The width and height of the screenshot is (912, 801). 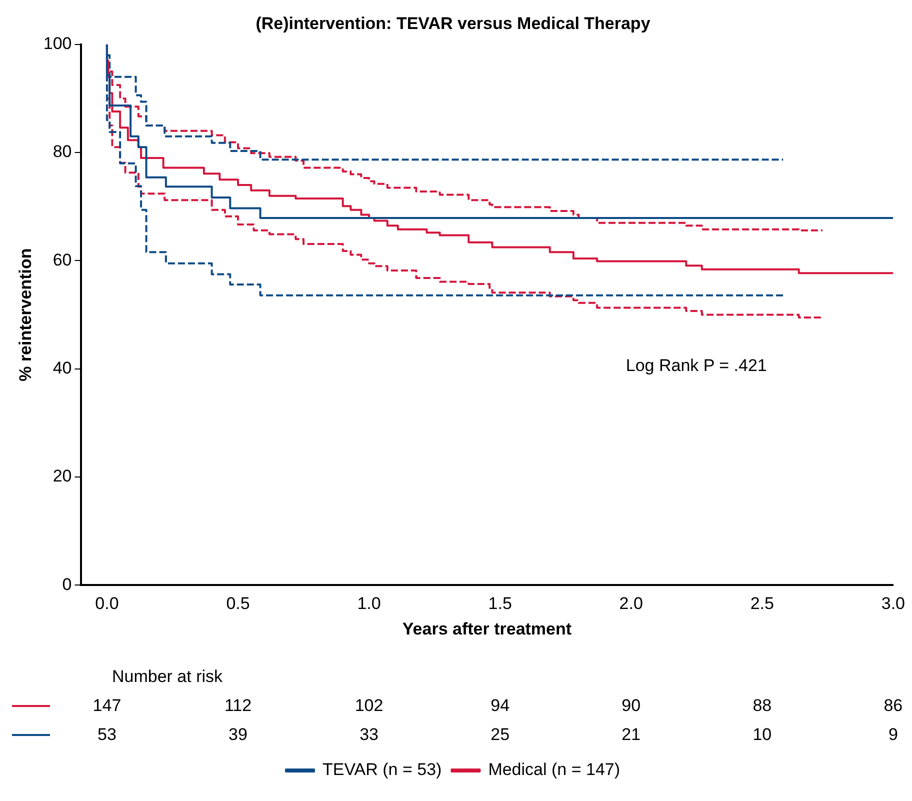 What do you see at coordinates (107, 705) in the screenshot?
I see `text: 147` at bounding box center [107, 705].